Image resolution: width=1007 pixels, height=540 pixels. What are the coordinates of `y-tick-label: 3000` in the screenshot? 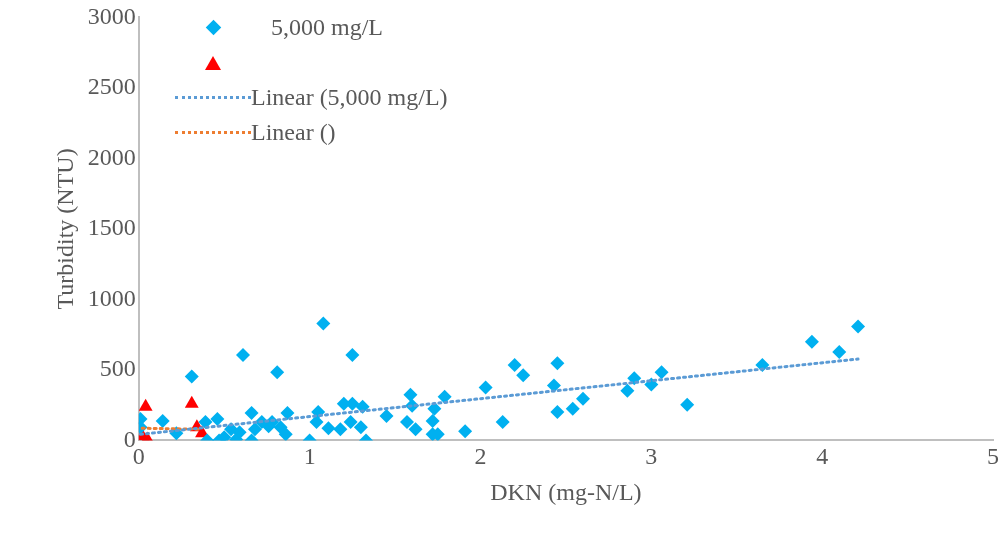 It's located at (111, 15).